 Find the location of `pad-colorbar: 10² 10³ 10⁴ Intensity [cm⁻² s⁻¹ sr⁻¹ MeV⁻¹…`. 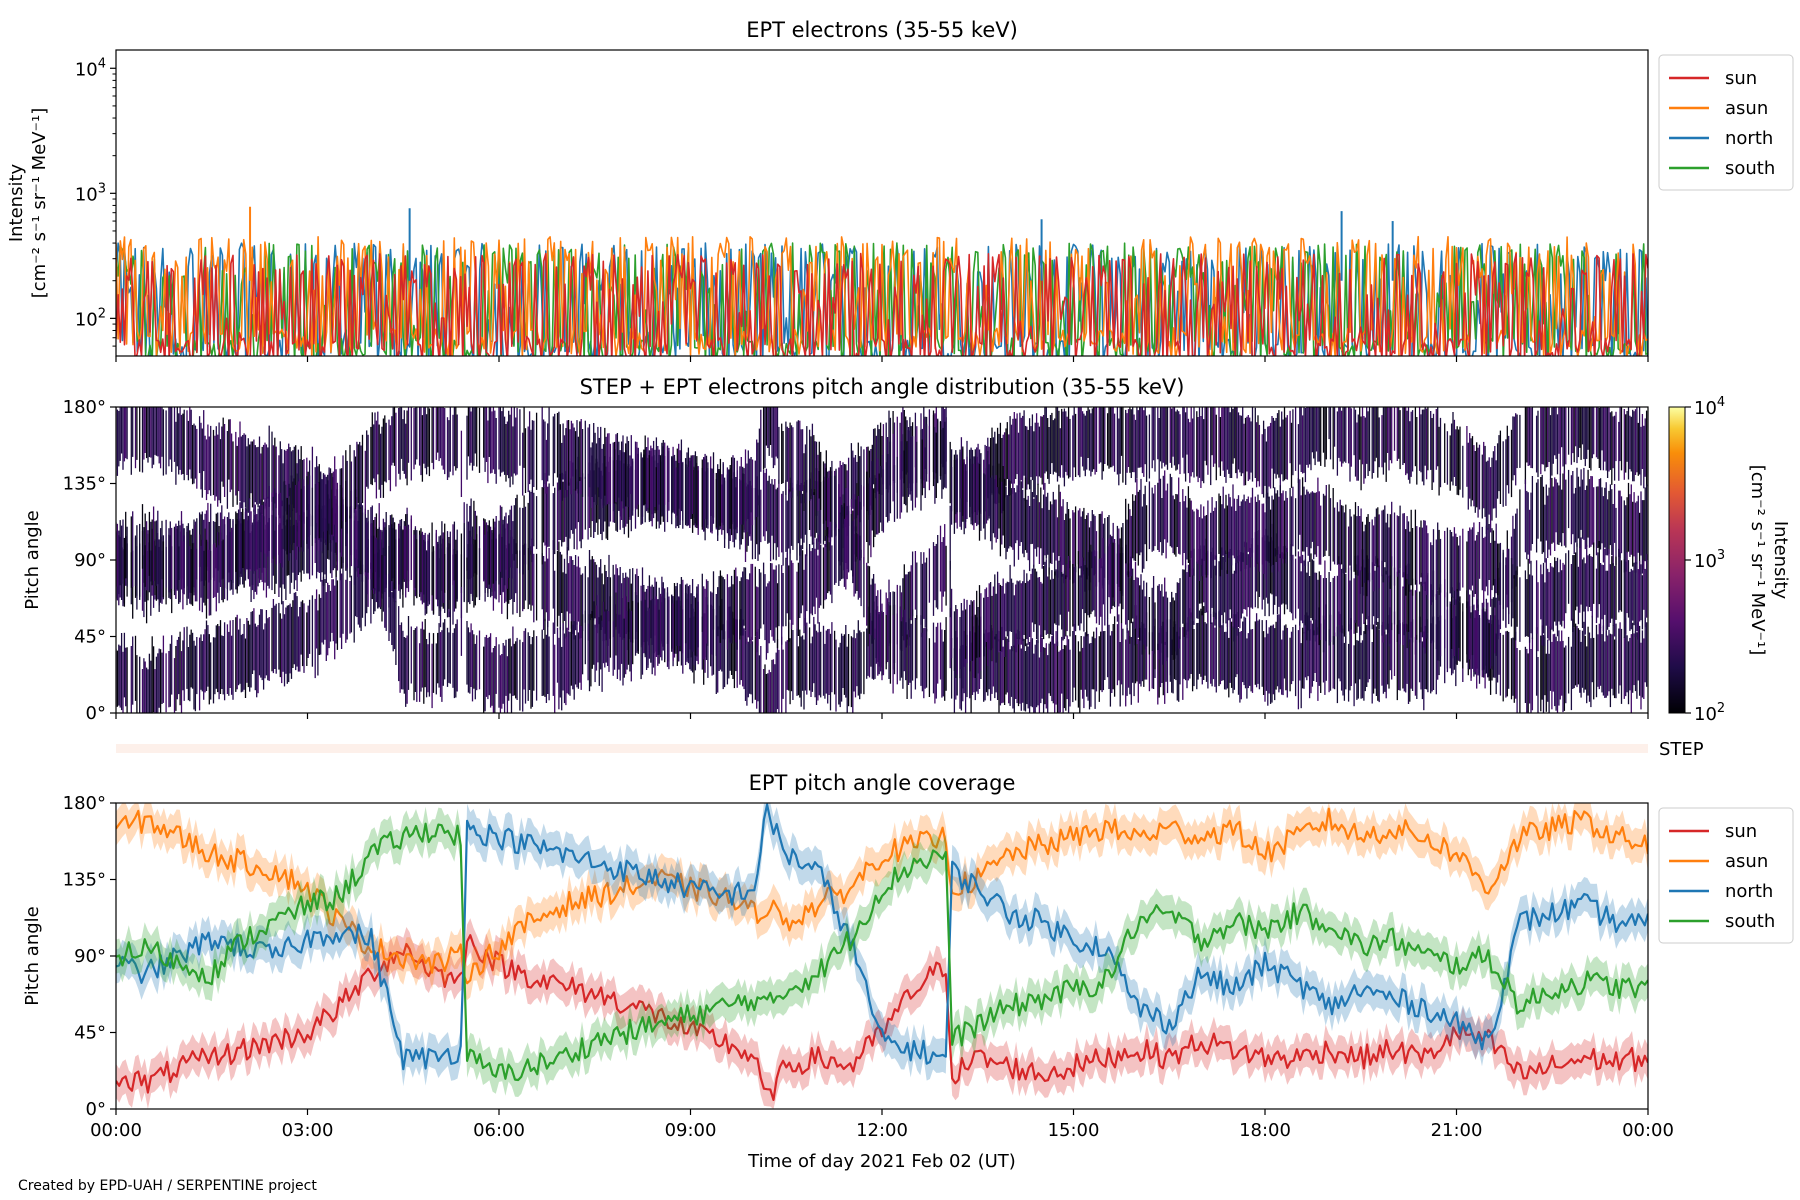

pad-colorbar: 10² 10³ 10⁴ Intensity [cm⁻² s⁻¹ sr⁻¹ MeV⁻¹… is located at coordinates (1729, 560).